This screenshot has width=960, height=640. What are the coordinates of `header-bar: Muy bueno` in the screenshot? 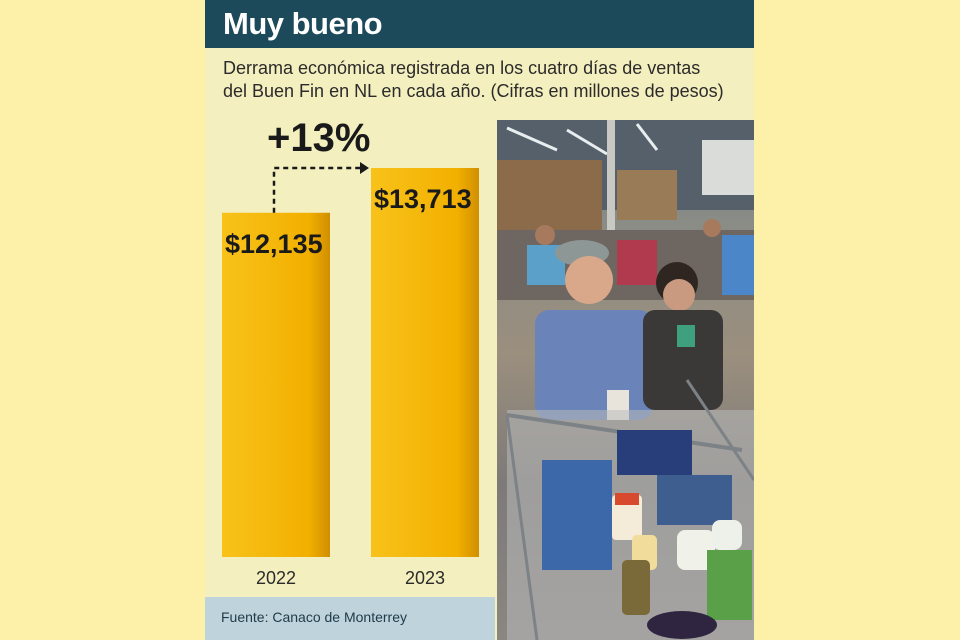 It's located at (479, 24).